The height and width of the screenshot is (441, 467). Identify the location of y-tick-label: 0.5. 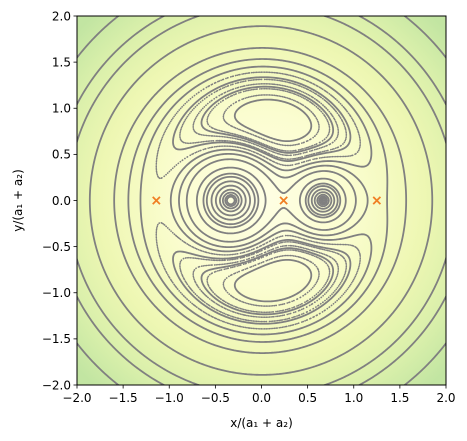
(61, 155).